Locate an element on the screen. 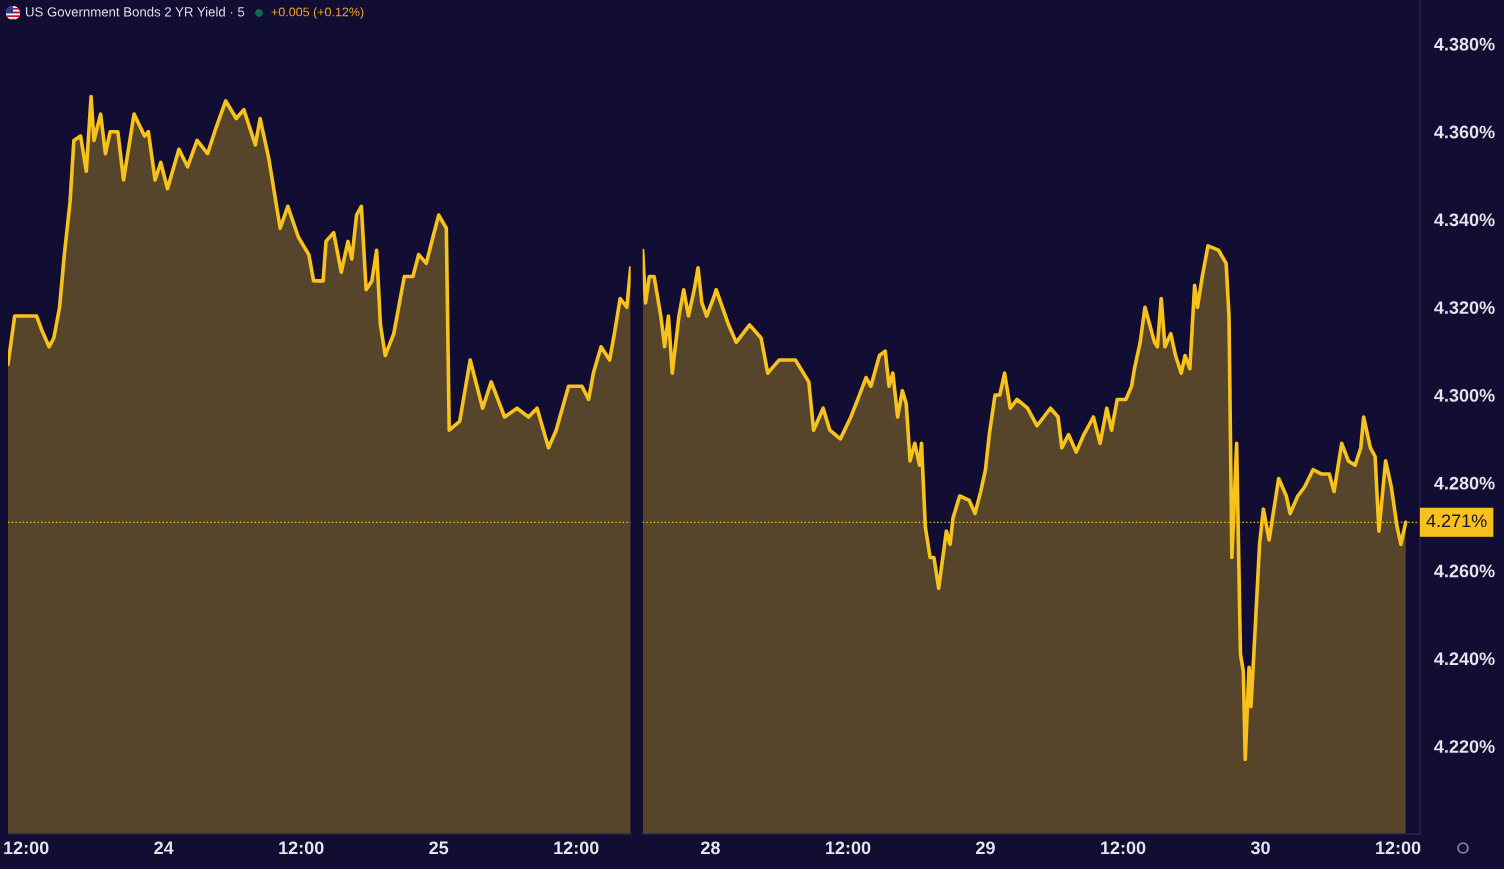  chart-title: US Government Bonds 2 YR Yield · 5 is located at coordinates (135, 11).